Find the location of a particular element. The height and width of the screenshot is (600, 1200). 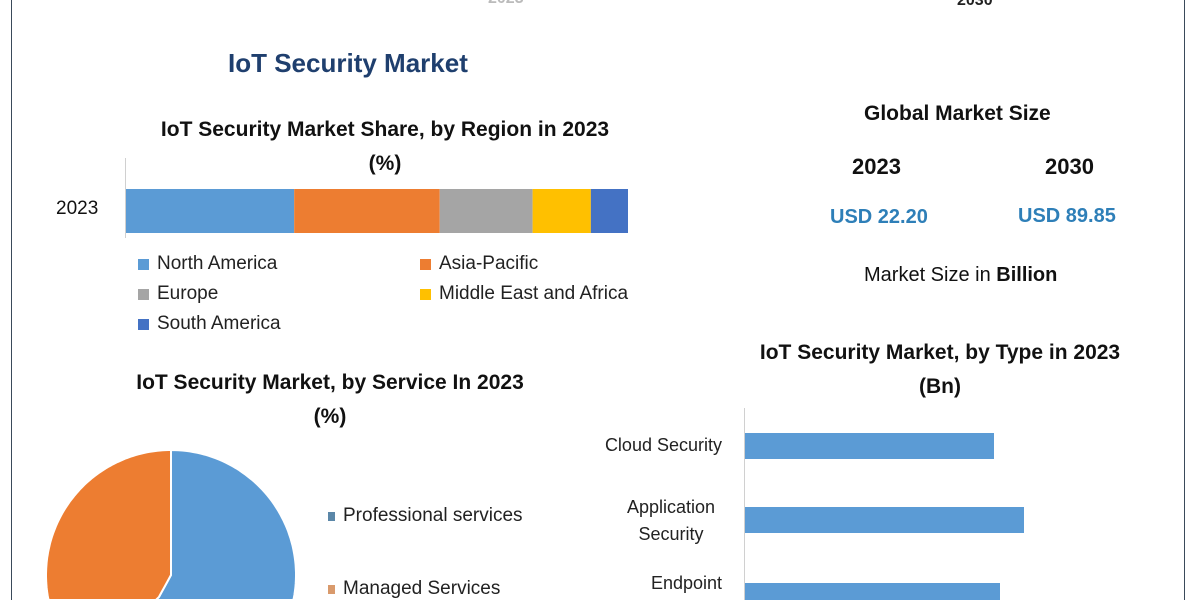

legend-item: Europe is located at coordinates (279, 294).